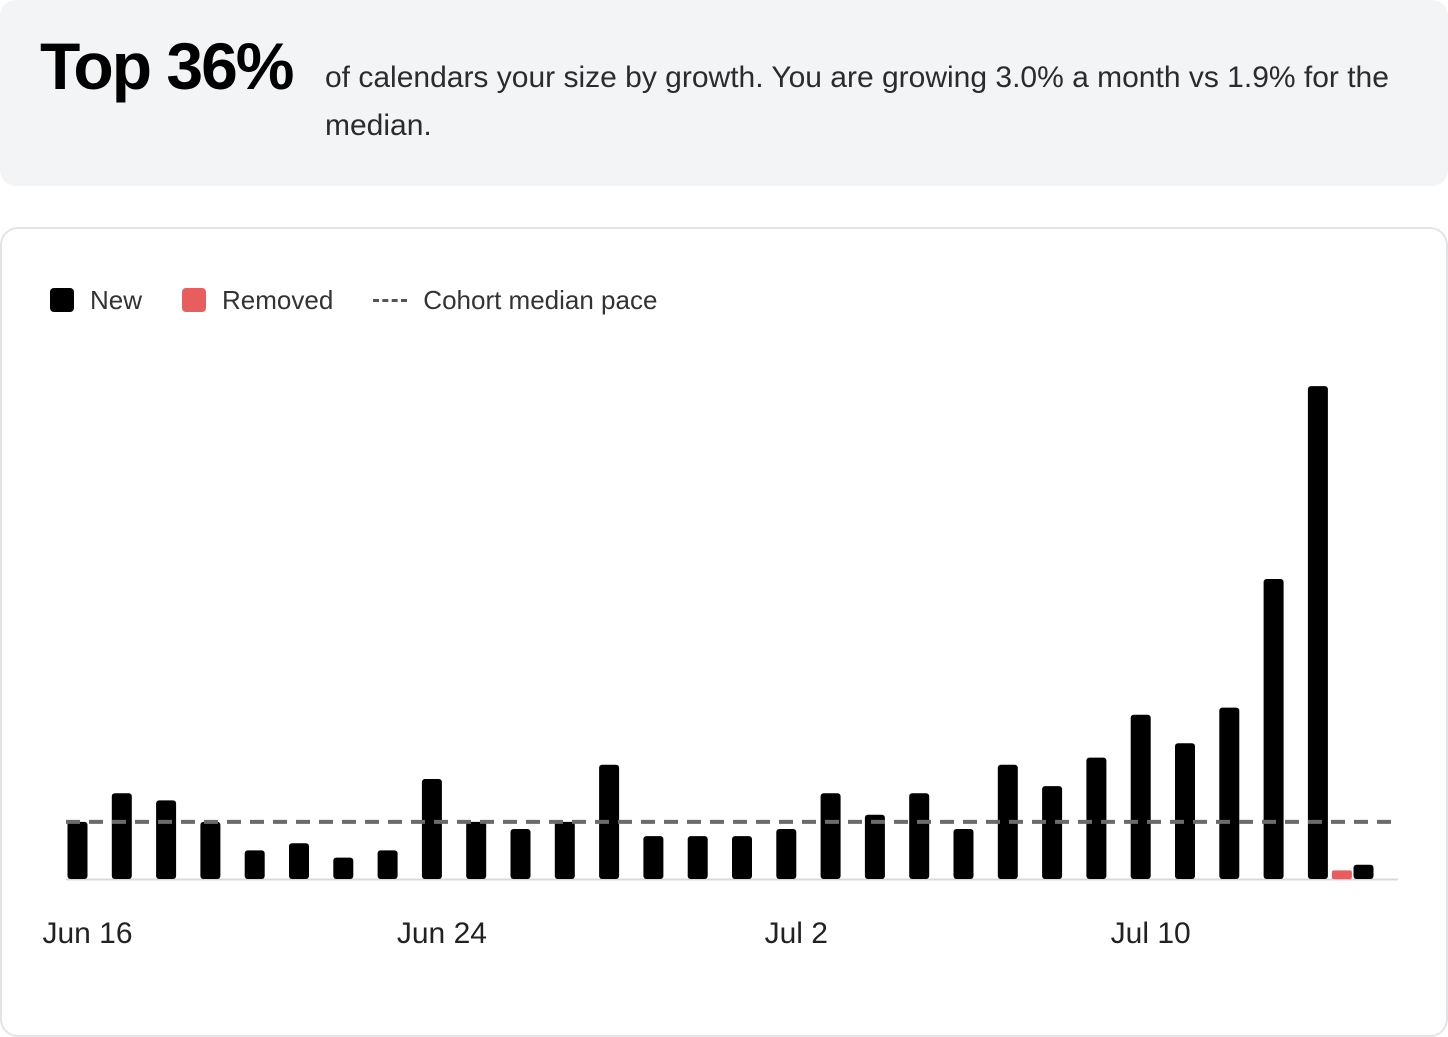 Image resolution: width=1448 pixels, height=1037 pixels. Describe the element at coordinates (116, 299) in the screenshot. I see `legend-label-new: New` at that location.